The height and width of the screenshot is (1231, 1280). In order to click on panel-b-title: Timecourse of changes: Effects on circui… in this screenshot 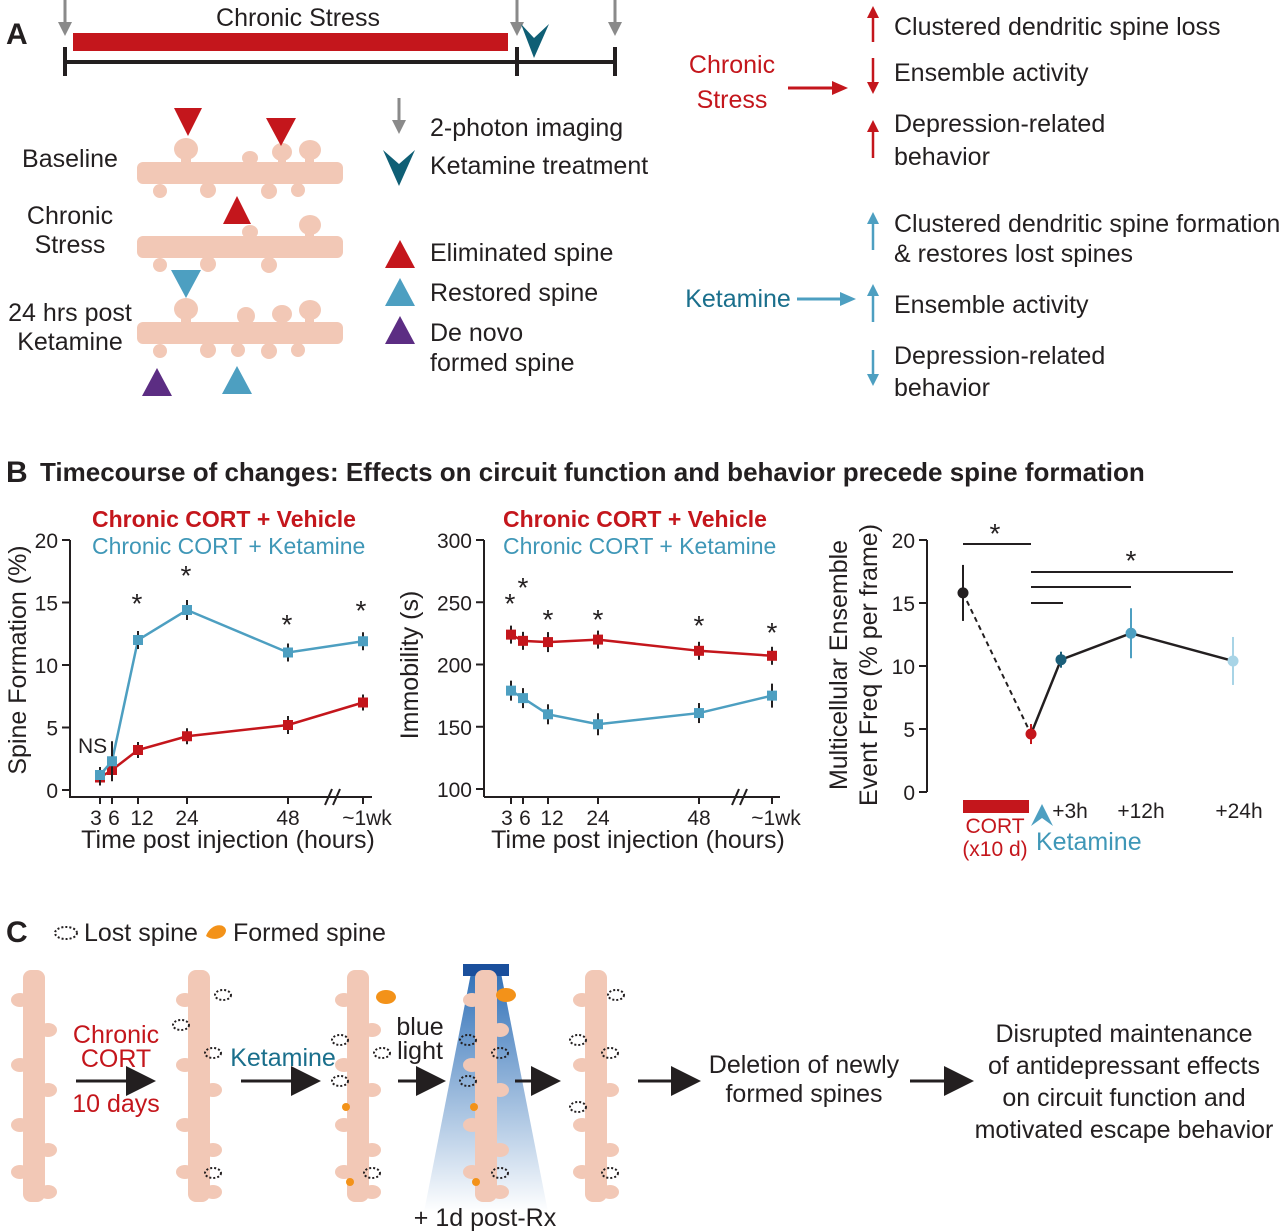, I will do `click(592, 472)`.